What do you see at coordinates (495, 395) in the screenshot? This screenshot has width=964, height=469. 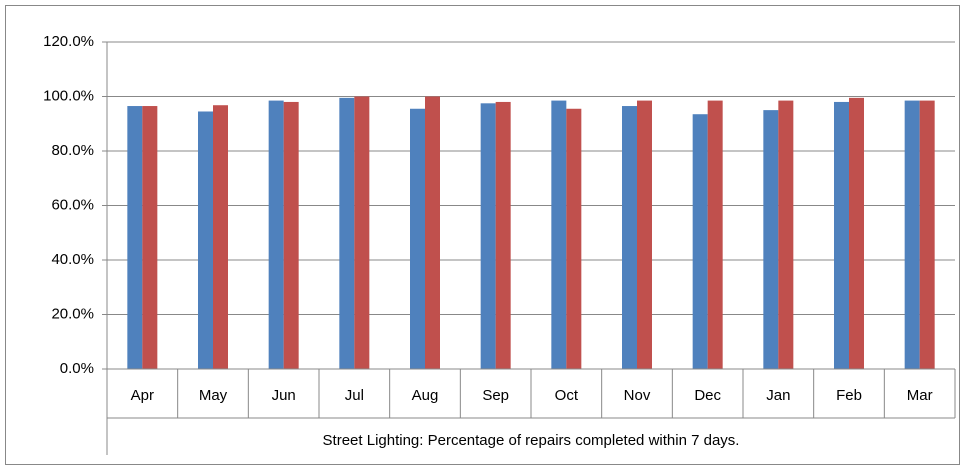 I see `x-tick-label: Sep` at bounding box center [495, 395].